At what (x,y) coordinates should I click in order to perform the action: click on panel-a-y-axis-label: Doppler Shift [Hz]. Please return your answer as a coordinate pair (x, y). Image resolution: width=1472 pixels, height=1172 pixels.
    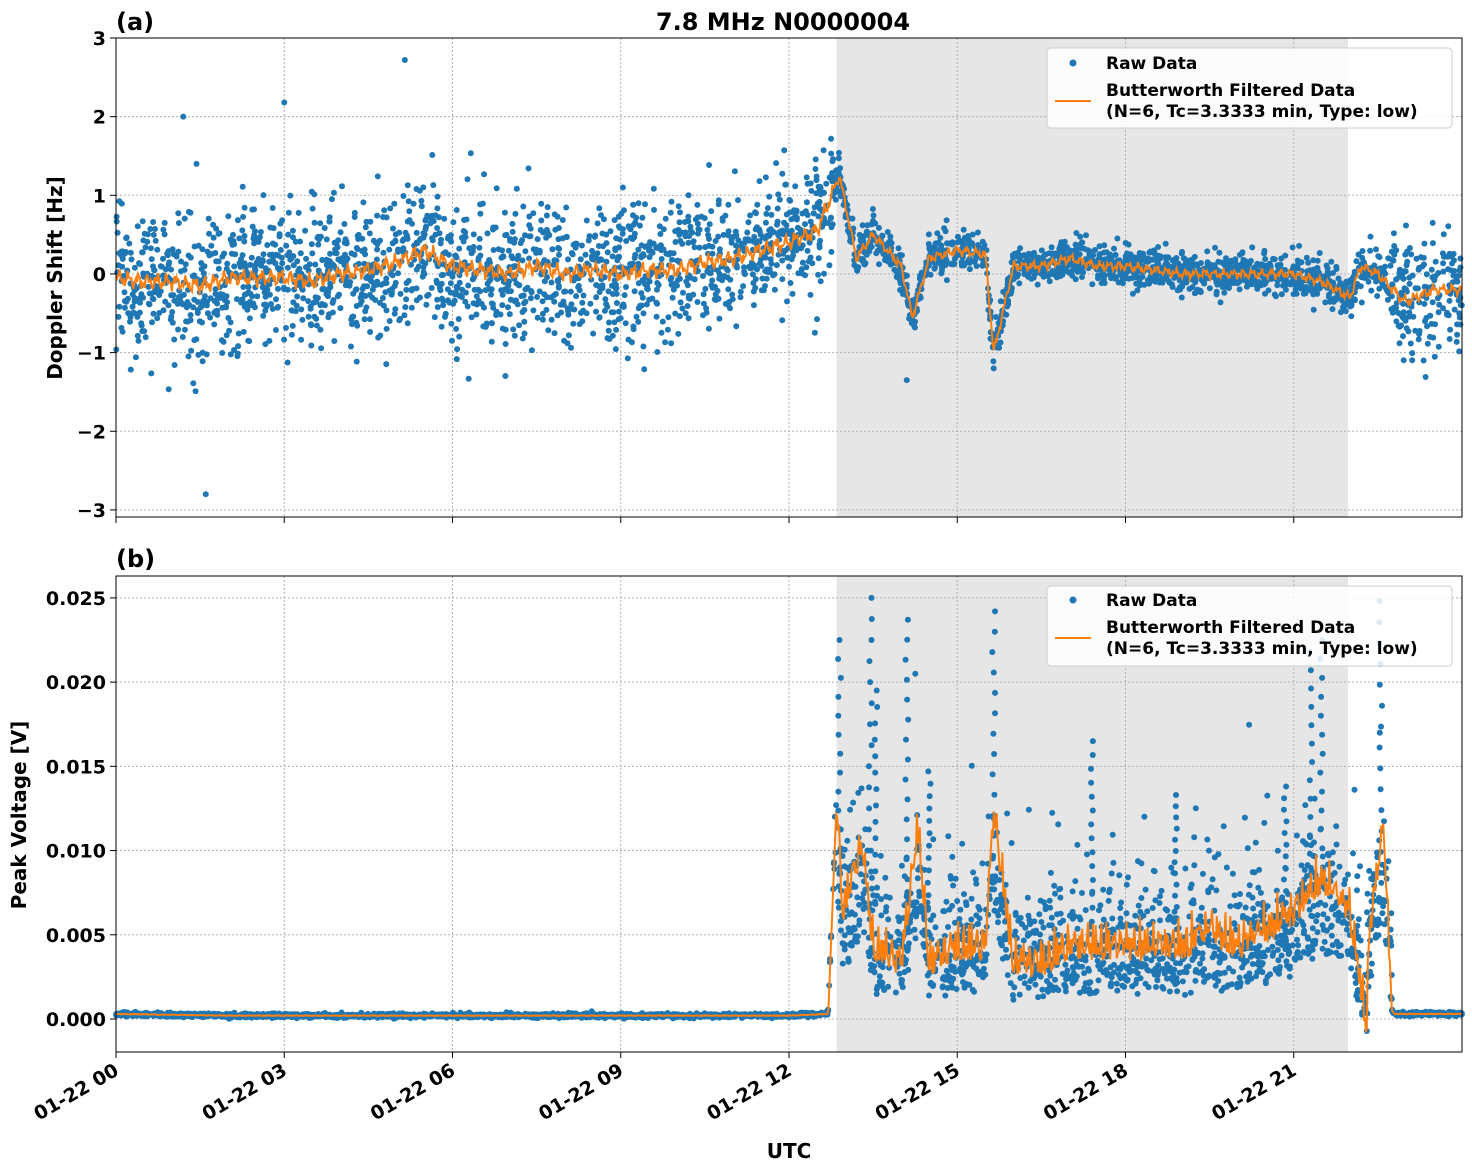
    Looking at the image, I should click on (55, 278).